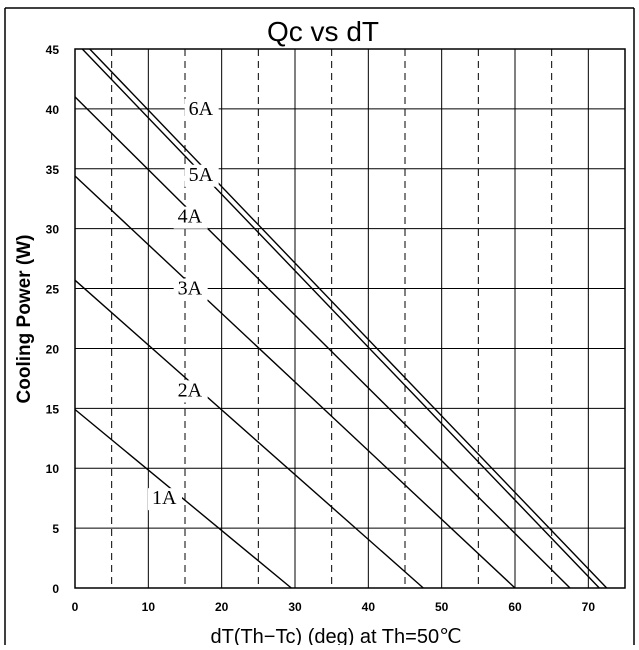  I want to click on series-label-3A: 3A, so click(190, 289).